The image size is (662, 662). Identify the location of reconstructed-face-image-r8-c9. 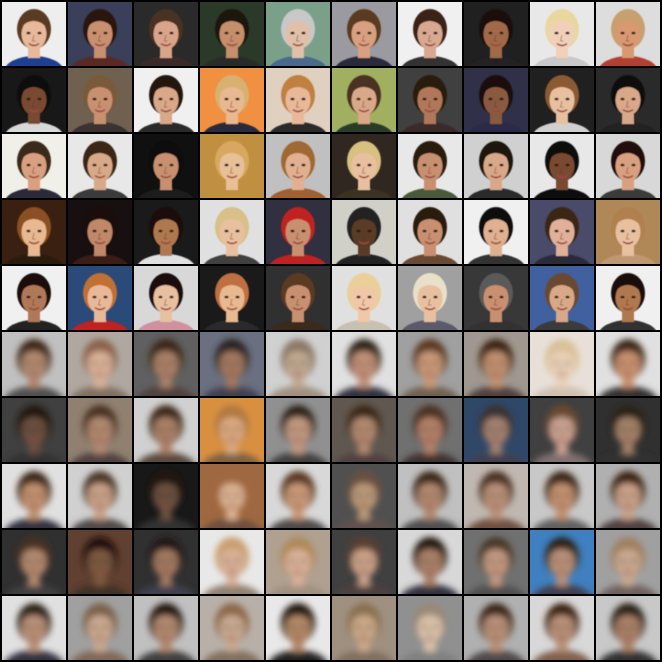
(562, 496).